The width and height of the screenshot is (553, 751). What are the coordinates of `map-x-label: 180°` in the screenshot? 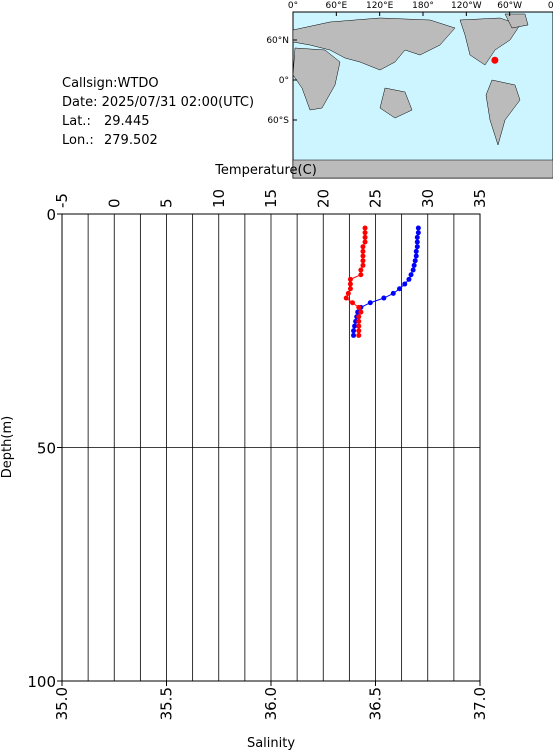 It's located at (423, 6).